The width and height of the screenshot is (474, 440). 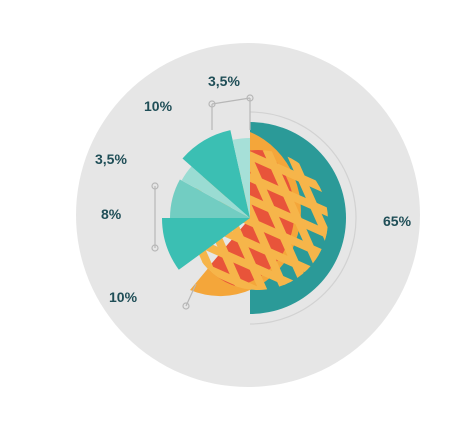 What do you see at coordinates (397, 221) in the screenshot?
I see `label-65: 65%` at bounding box center [397, 221].